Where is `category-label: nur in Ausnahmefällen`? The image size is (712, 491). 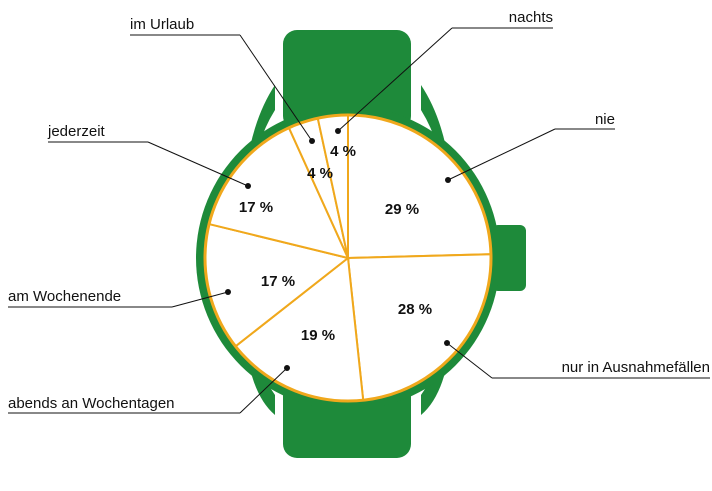 category-label: nur in Ausnahmefällen is located at coordinates (636, 367).